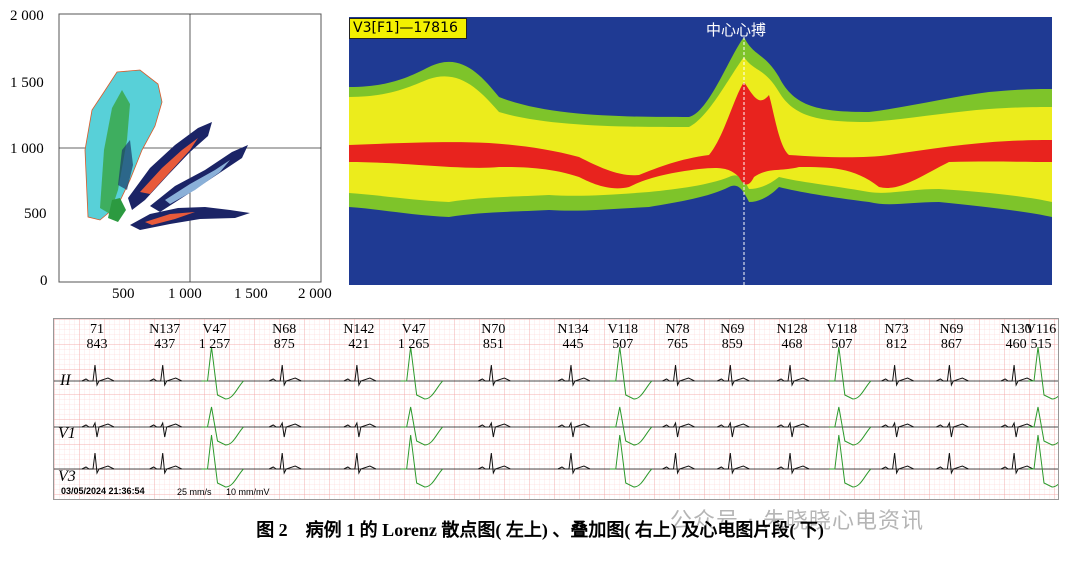 Image resolution: width=1080 pixels, height=562 pixels. I want to click on lorenz-y-tick: 1 000, so click(27, 149).